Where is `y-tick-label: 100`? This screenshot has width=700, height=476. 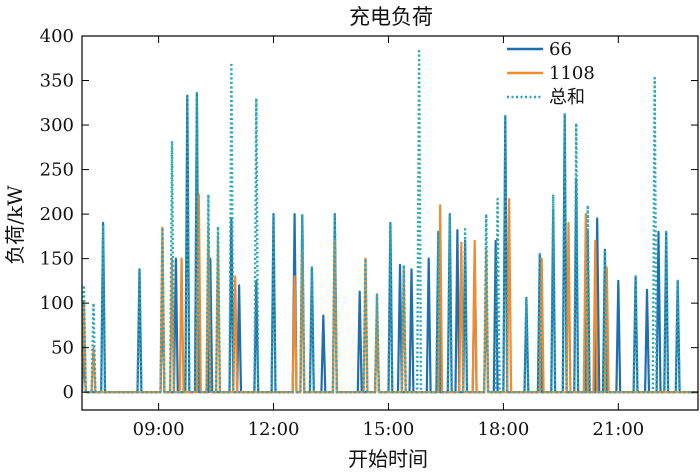 y-tick-label: 100 is located at coordinates (57, 303).